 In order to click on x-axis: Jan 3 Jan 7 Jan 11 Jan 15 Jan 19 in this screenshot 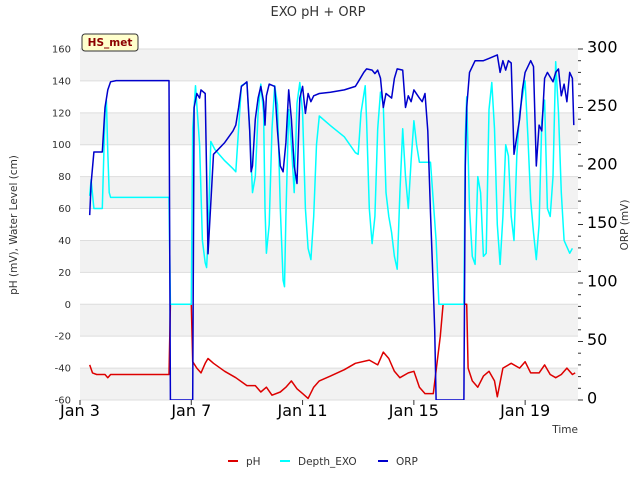, I will do `click(304, 410)`.